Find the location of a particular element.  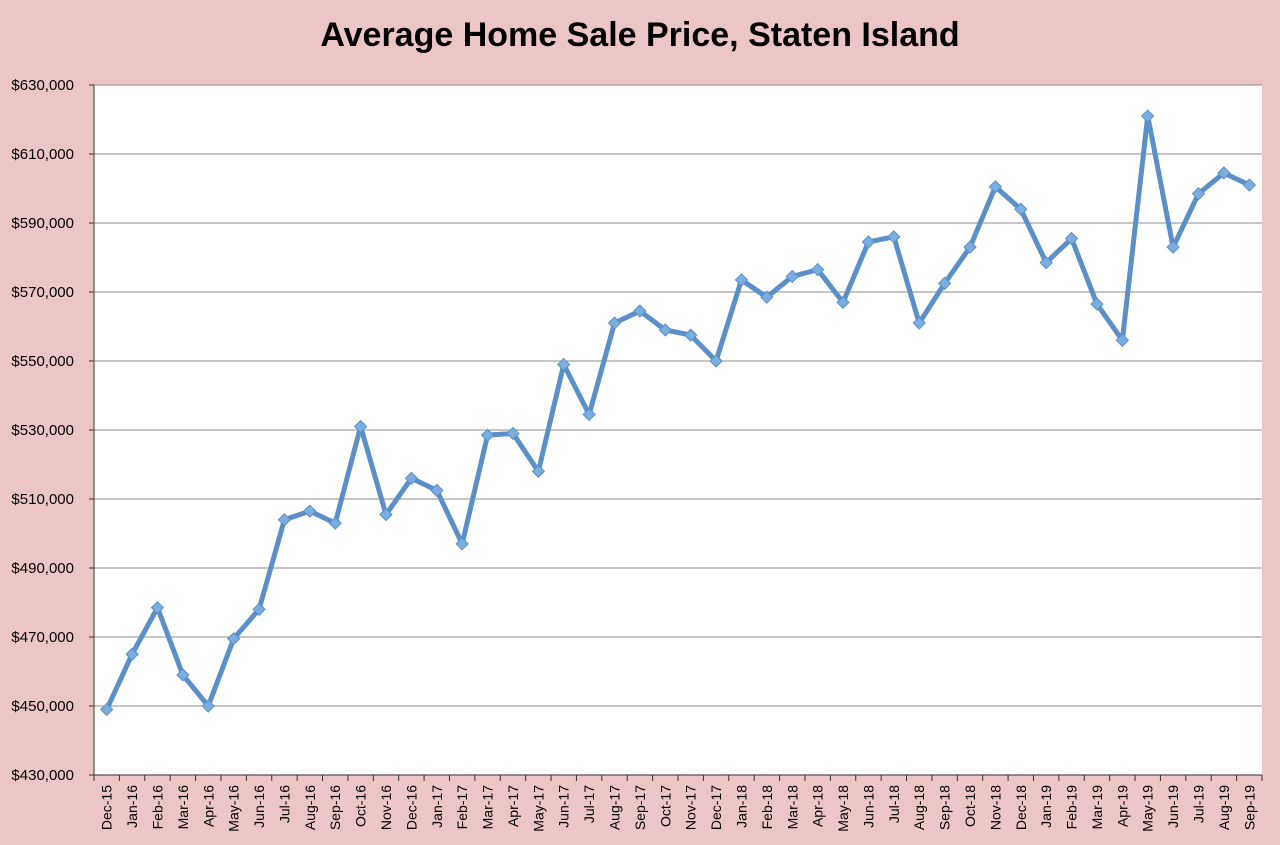

x-tick-label: Sep-16 is located at coordinates (335, 807).